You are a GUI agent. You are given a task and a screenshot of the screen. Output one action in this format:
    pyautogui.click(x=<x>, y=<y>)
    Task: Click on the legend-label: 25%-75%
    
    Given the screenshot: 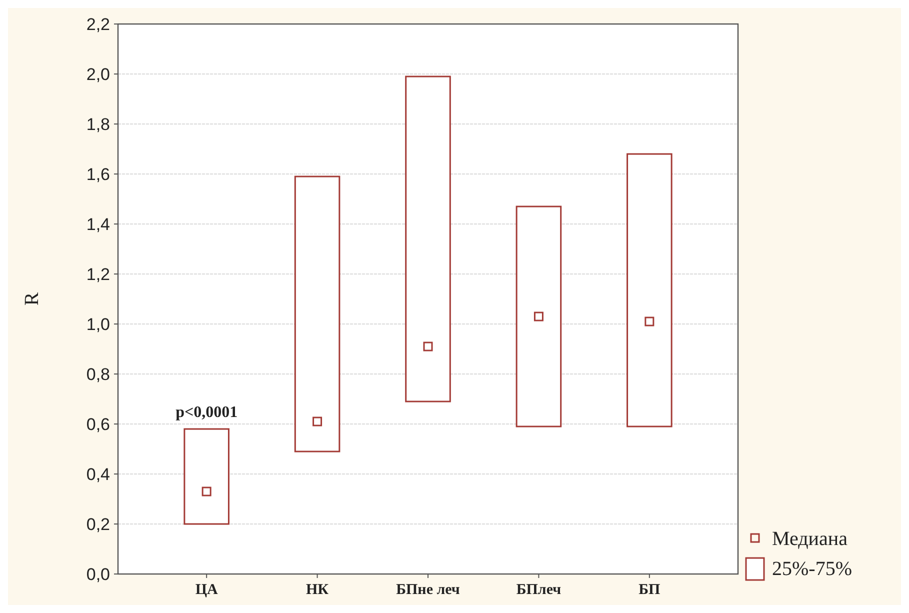 What is the action you would take?
    pyautogui.click(x=812, y=569)
    